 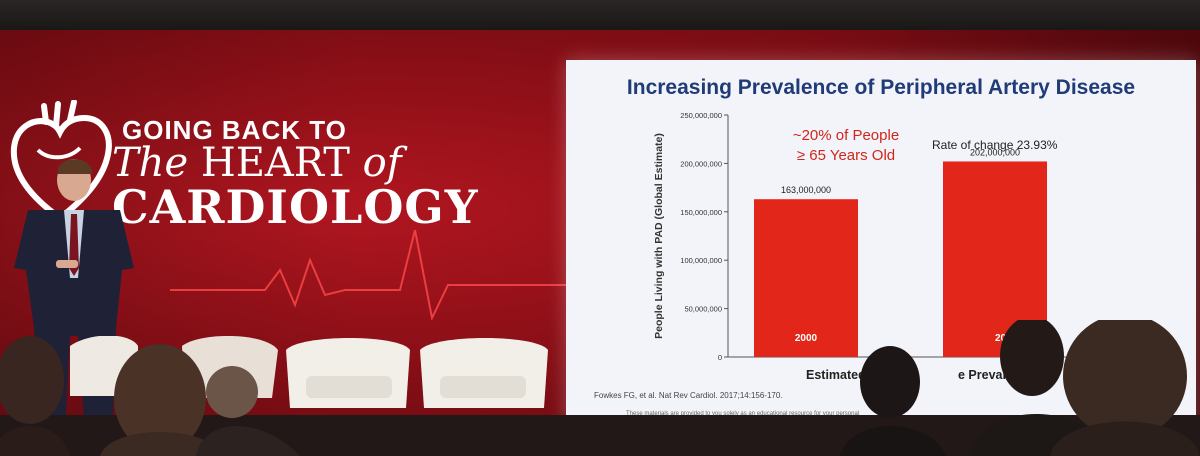 What do you see at coordinates (836, 375) in the screenshot?
I see `x-axis-label: Estimated` at bounding box center [836, 375].